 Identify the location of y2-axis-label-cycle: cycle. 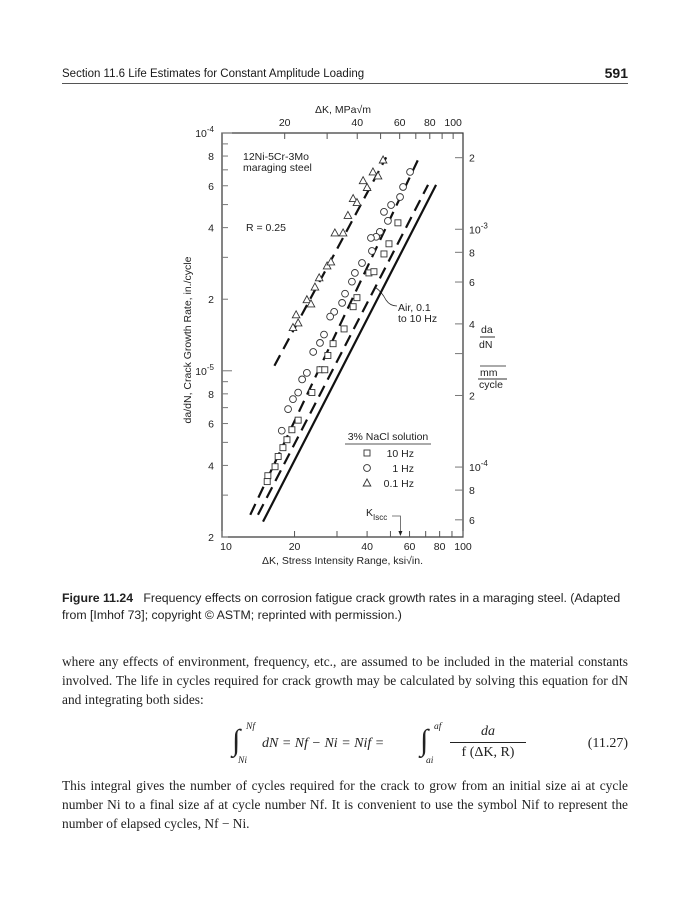
(491, 385).